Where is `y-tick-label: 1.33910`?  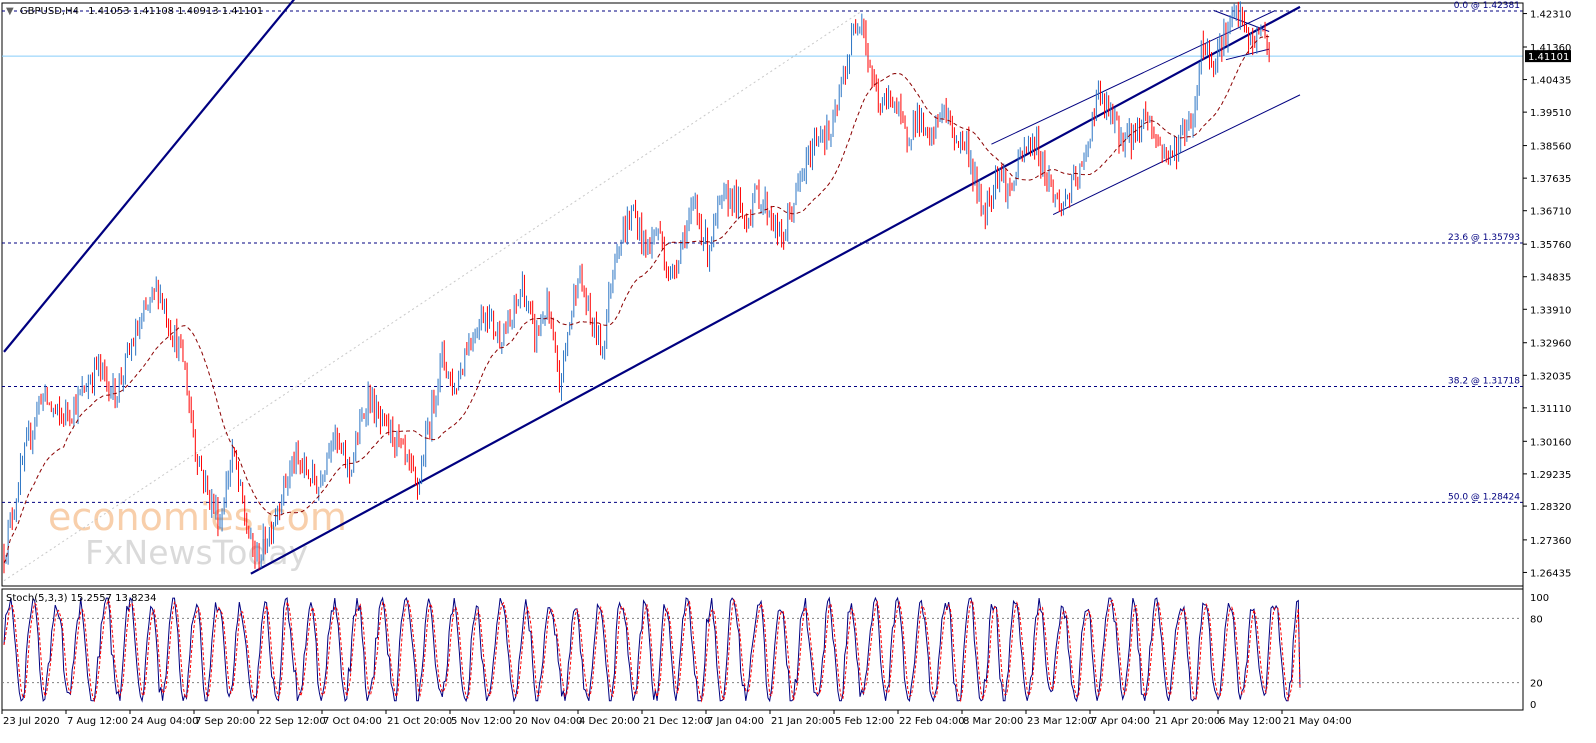
y-tick-label: 1.33910 is located at coordinates (1550, 310).